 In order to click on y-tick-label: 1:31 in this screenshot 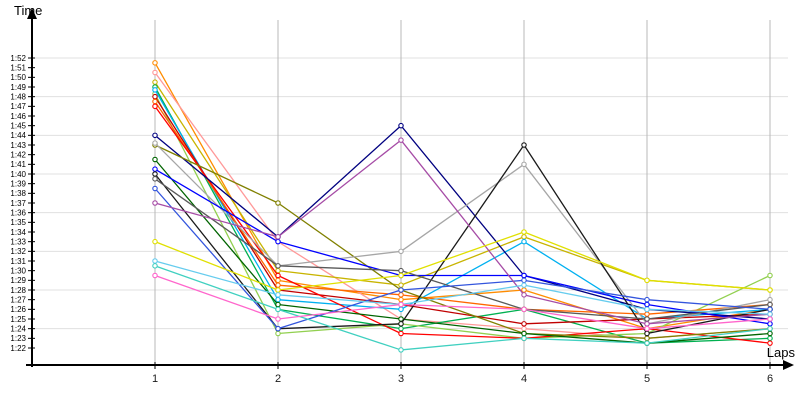, I will do `click(18, 261)`.